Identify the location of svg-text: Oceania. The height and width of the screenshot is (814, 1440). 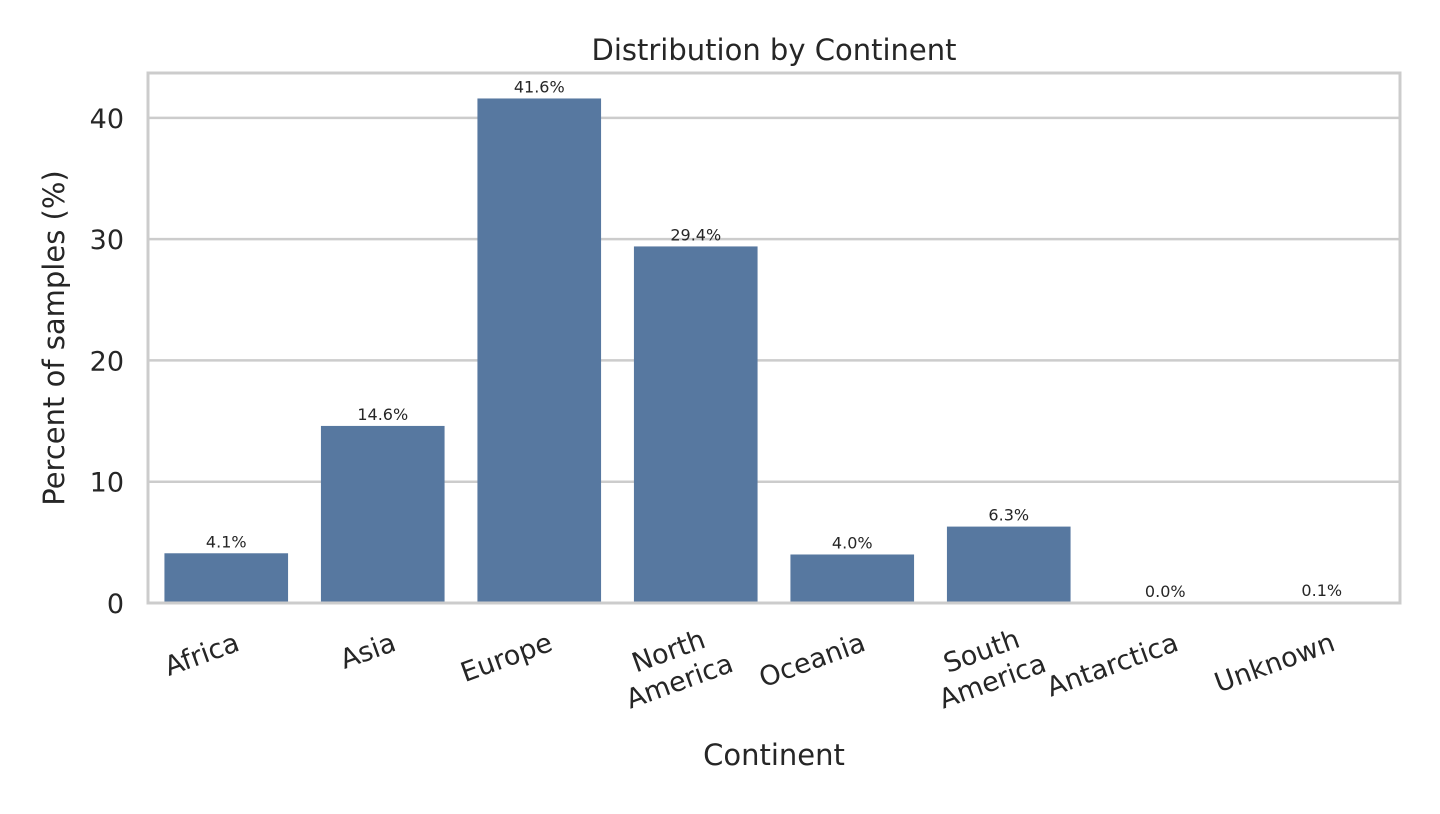
(812, 660).